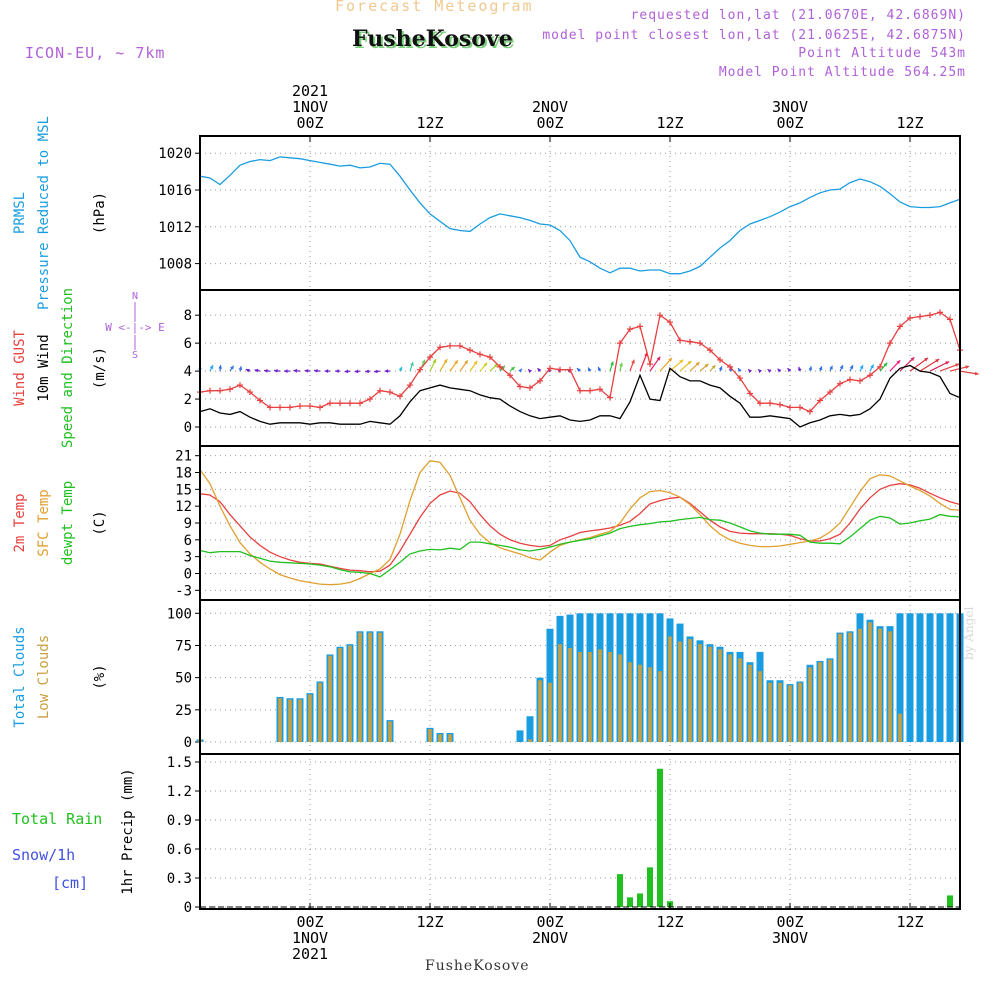  Describe the element at coordinates (175, 154) in the screenshot. I see `y-tick-label: 1020` at that location.